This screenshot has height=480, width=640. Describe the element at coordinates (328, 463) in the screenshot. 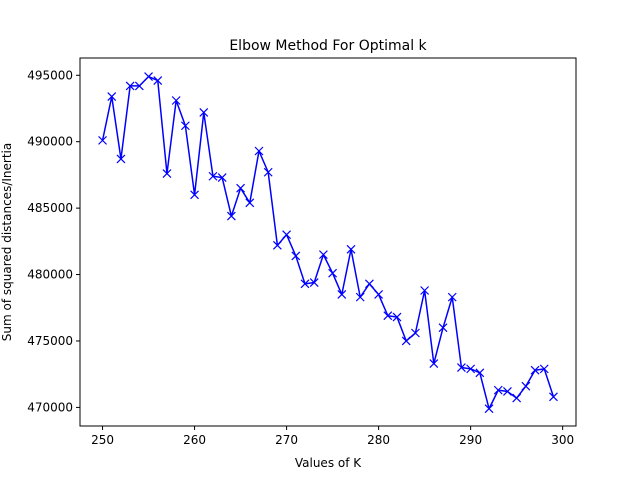

I see `x-axis-label: Values of K` at that location.